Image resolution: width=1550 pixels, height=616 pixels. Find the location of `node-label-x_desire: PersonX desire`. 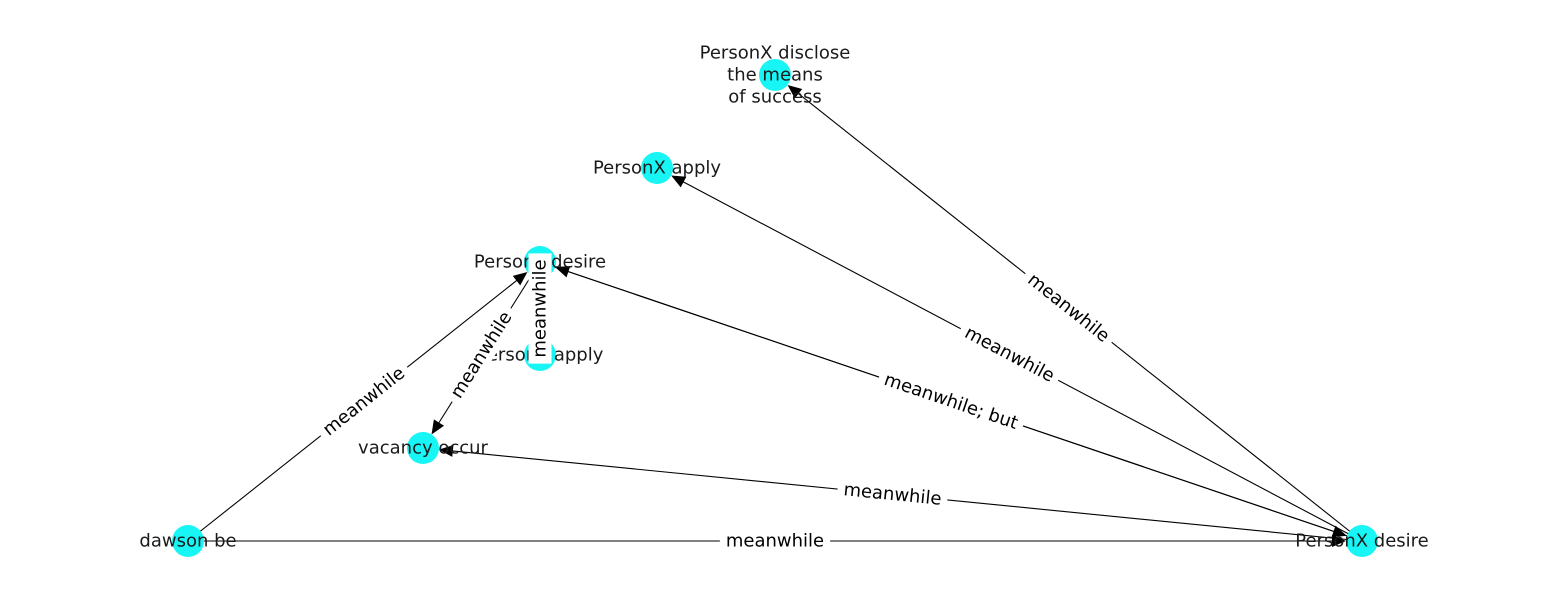

node-label-x_desire: PersonX desire is located at coordinates (1362, 541).